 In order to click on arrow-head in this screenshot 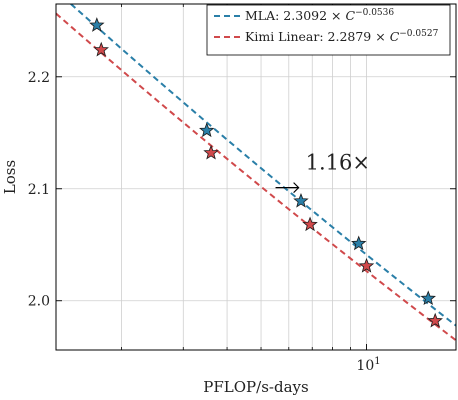, I will do `click(296, 188)`.